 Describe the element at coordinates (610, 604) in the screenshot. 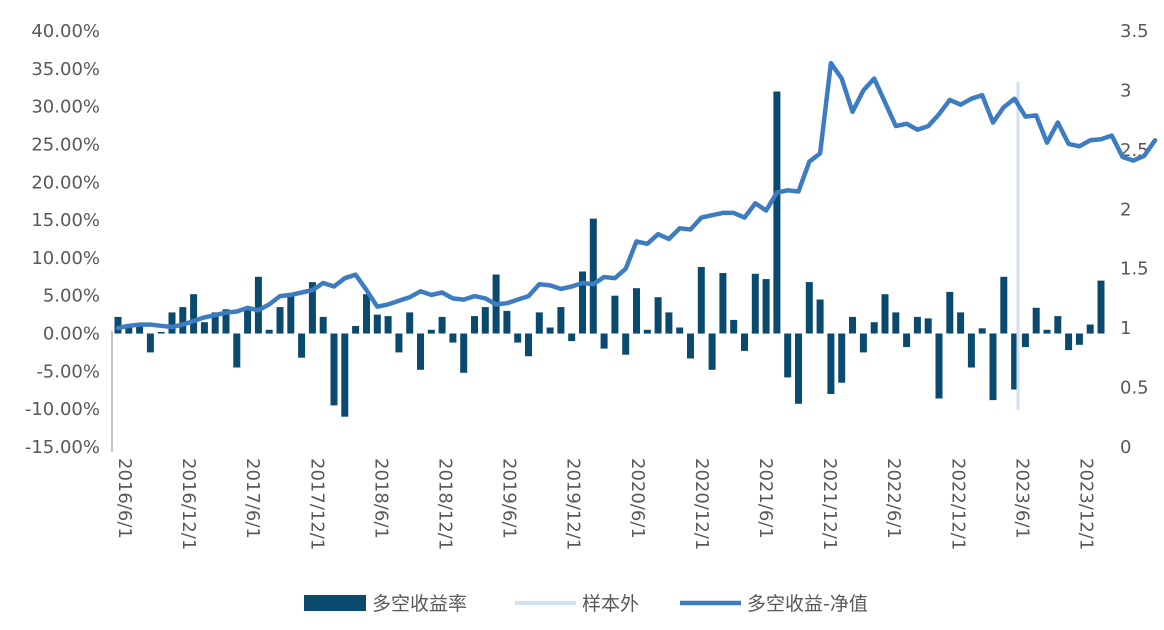

I see `legend-label-sample-out: 样本外` at that location.